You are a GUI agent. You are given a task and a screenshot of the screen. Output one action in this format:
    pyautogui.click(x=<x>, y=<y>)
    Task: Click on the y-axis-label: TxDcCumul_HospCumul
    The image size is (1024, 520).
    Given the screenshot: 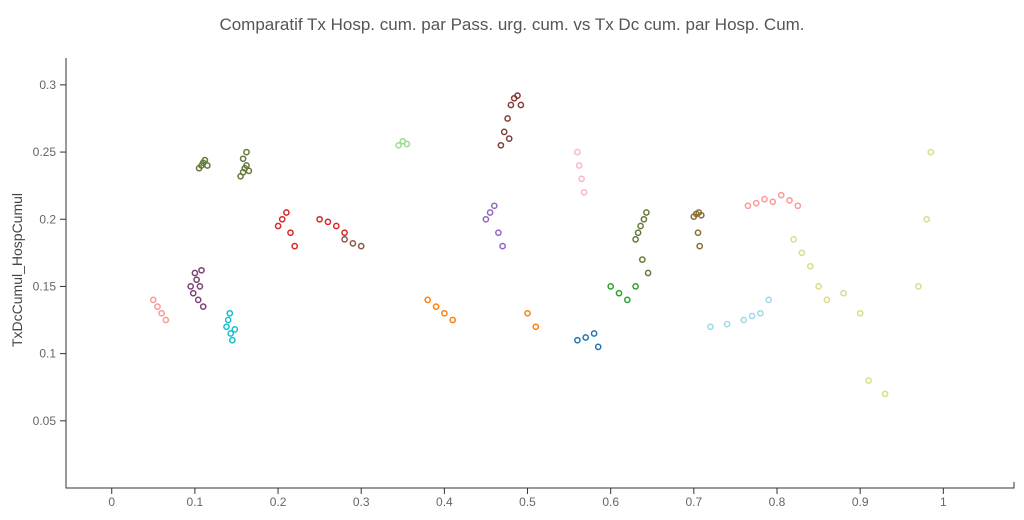 What is the action you would take?
    pyautogui.click(x=17, y=270)
    